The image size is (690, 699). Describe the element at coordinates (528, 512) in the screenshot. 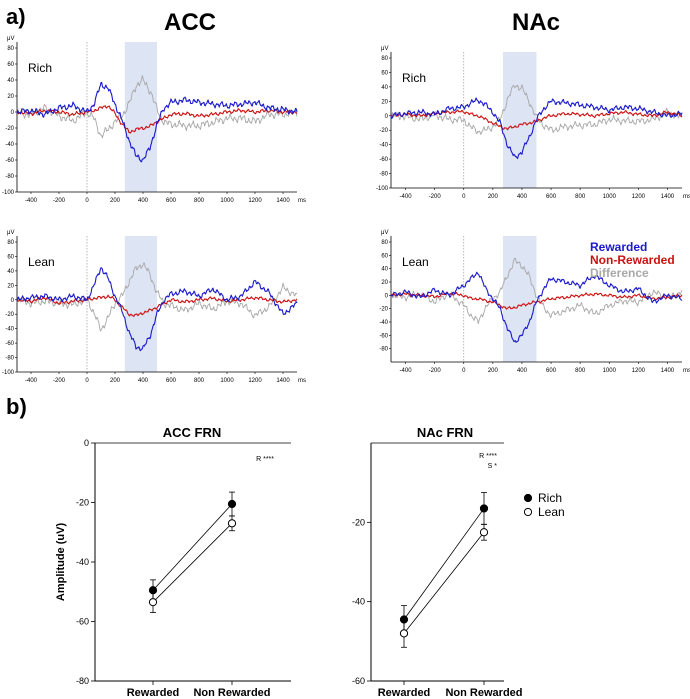

I see `legend-marker-lean` at that location.